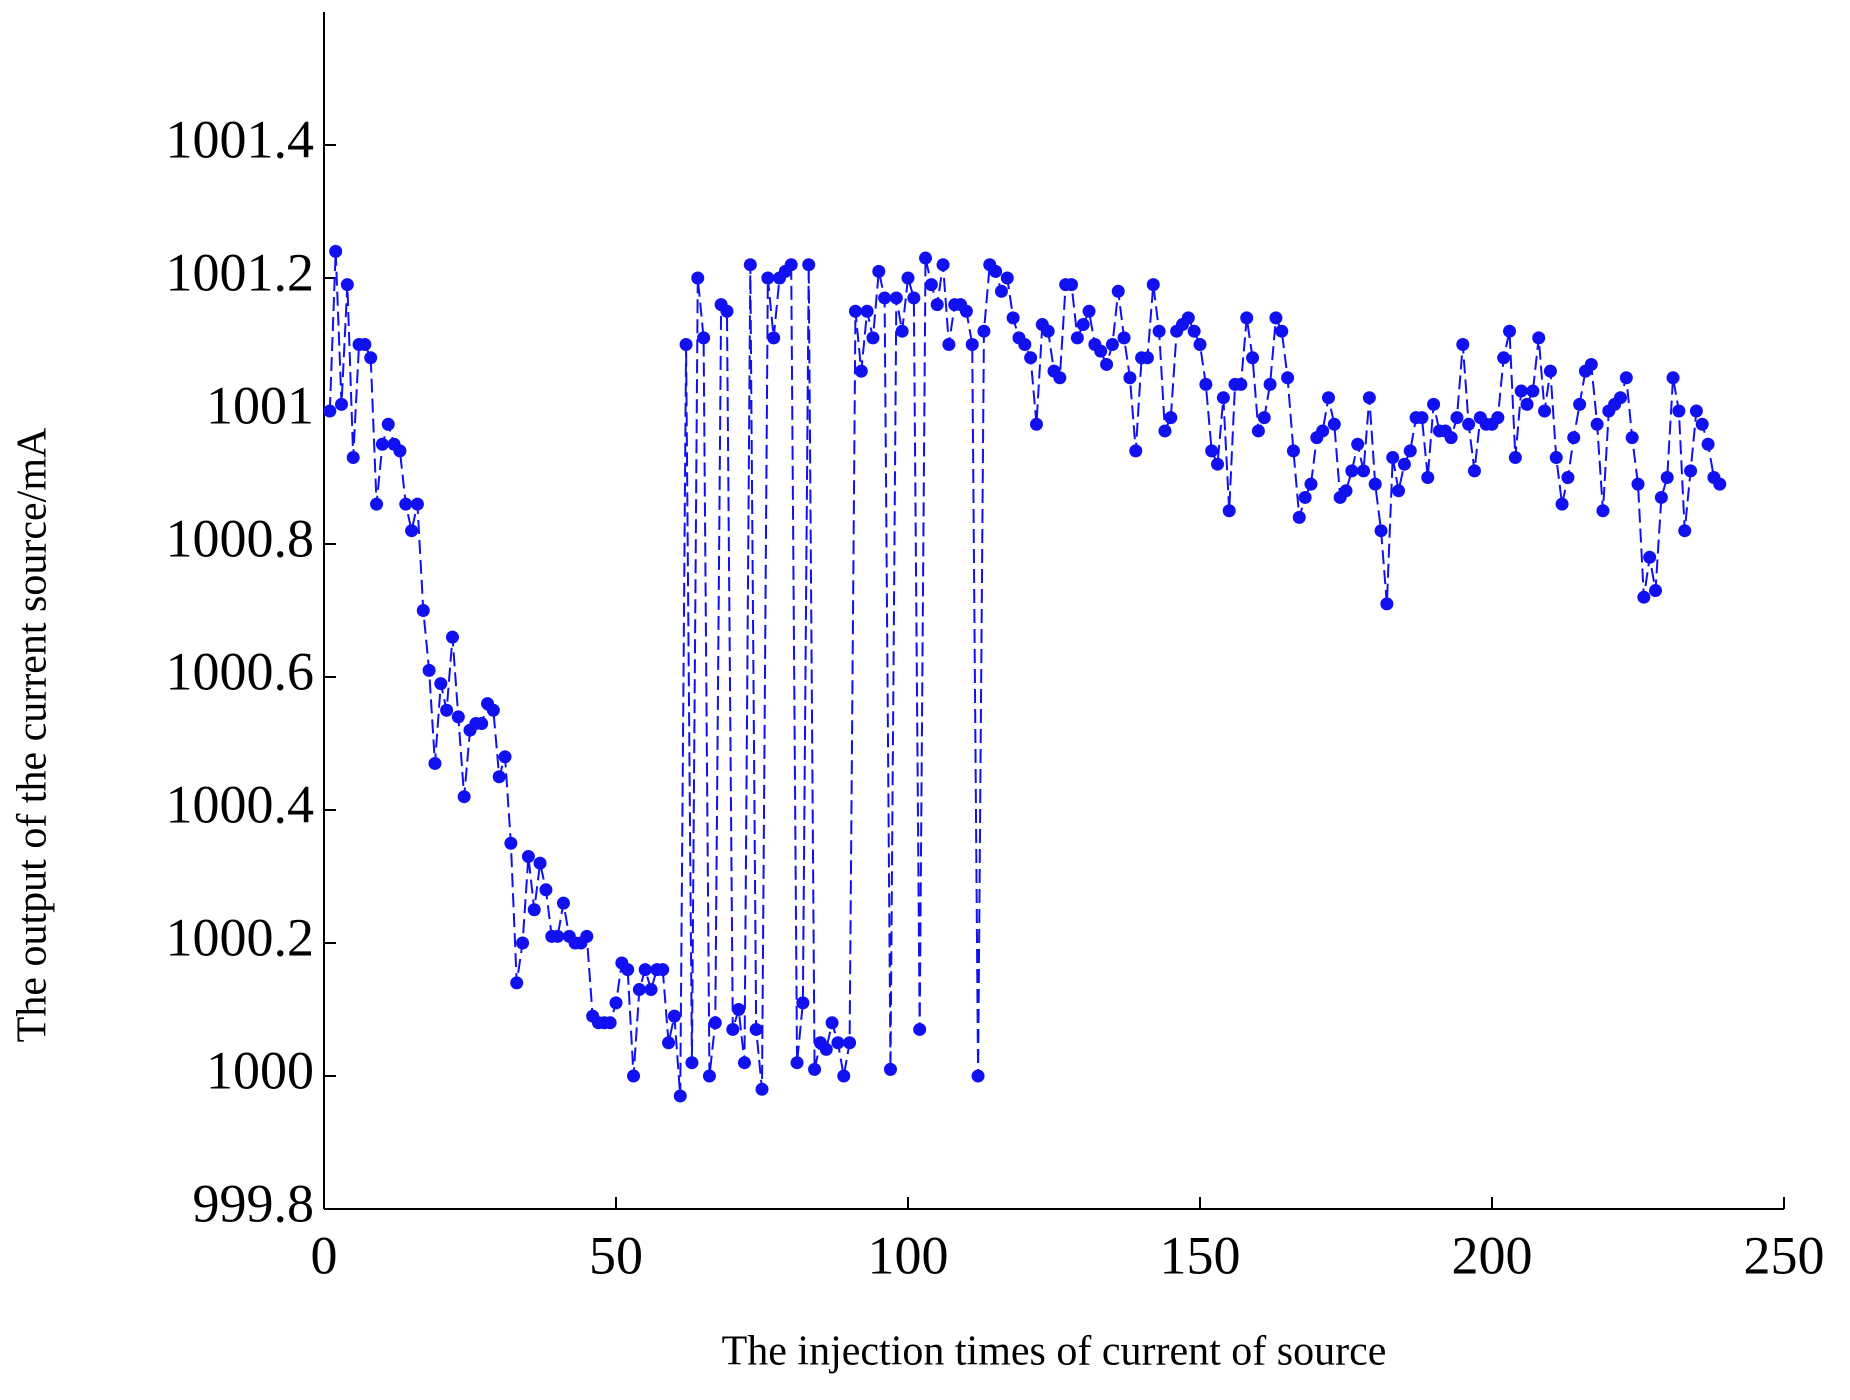  Describe the element at coordinates (1784, 1255) in the screenshot. I see `x-tick-label: 250` at that location.